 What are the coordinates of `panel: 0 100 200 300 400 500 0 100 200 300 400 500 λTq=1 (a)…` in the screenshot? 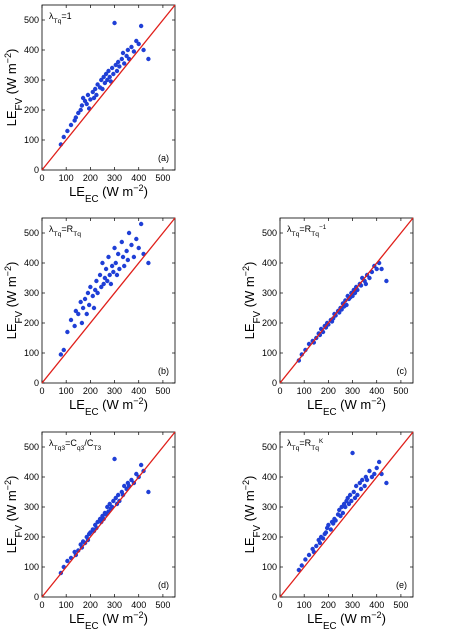 It's located at (89, 104).